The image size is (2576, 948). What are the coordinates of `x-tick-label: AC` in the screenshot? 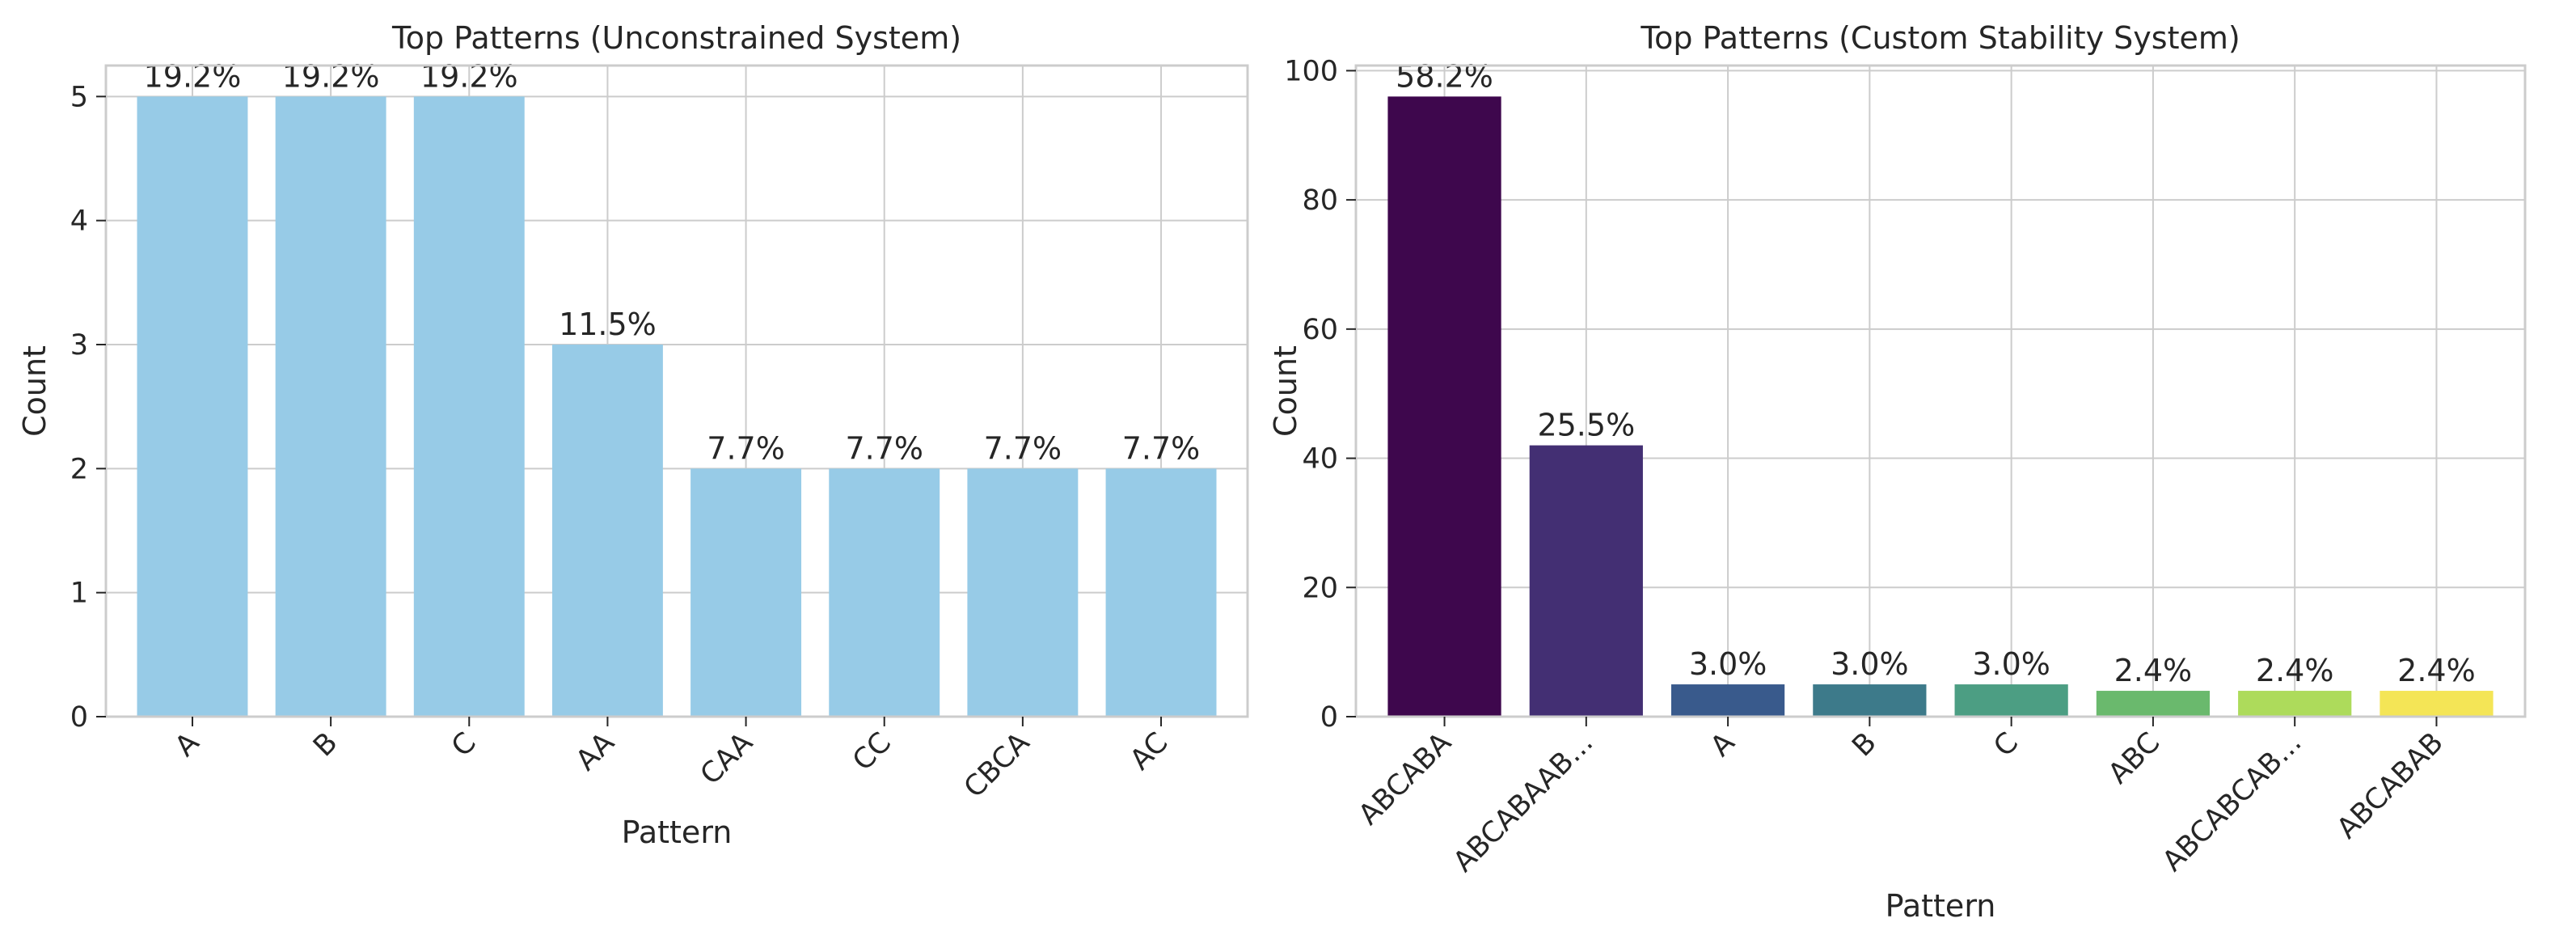 It's located at (1149, 751).